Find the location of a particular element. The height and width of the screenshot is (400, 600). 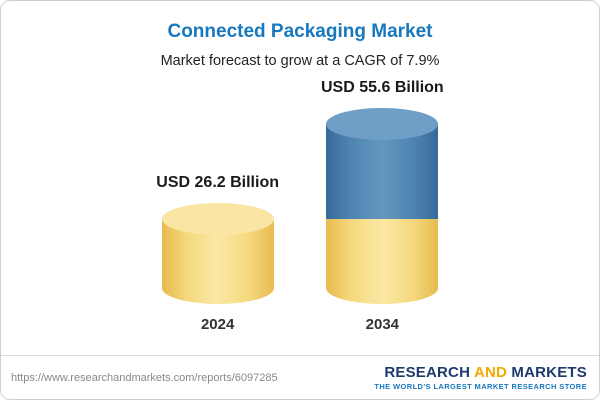

year-label-2024: 2024 is located at coordinates (217, 324).